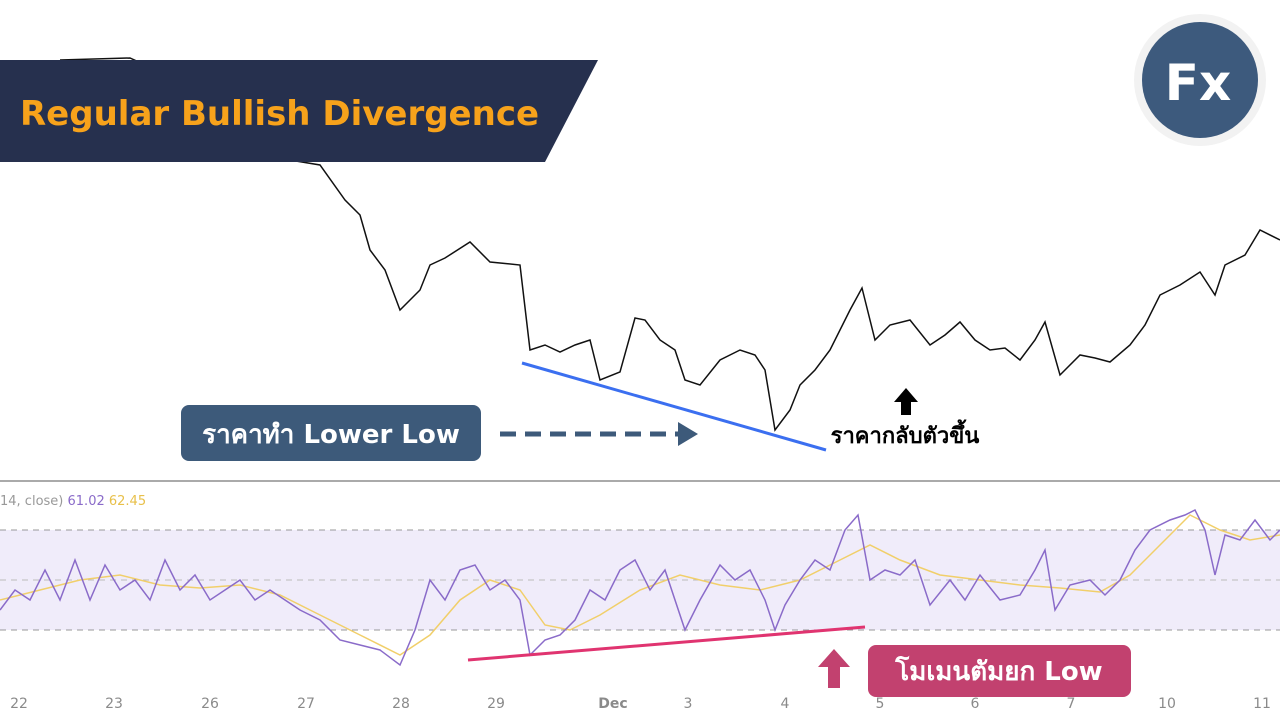 Image resolution: width=1280 pixels, height=720 pixels. I want to click on indicator-params: 14, close), so click(31, 501).